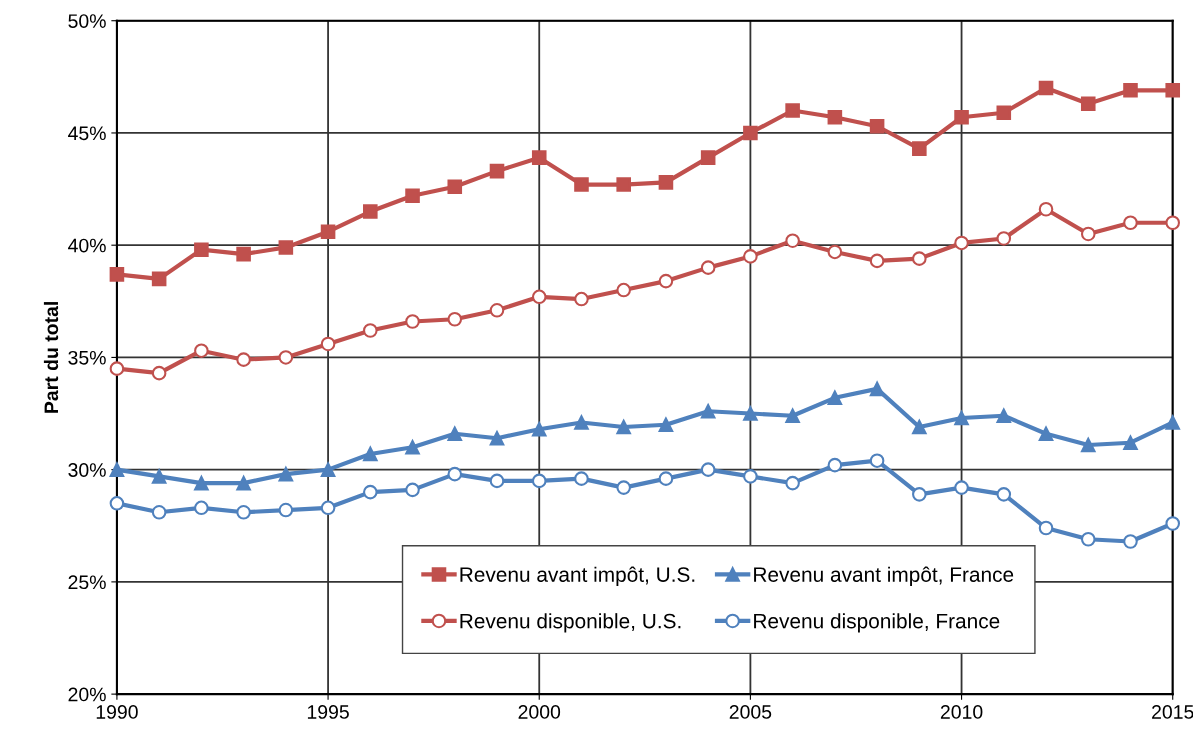 The height and width of the screenshot is (740, 1193). What do you see at coordinates (884, 576) in the screenshot?
I see `legend-label: Revenu avant impôt, France` at bounding box center [884, 576].